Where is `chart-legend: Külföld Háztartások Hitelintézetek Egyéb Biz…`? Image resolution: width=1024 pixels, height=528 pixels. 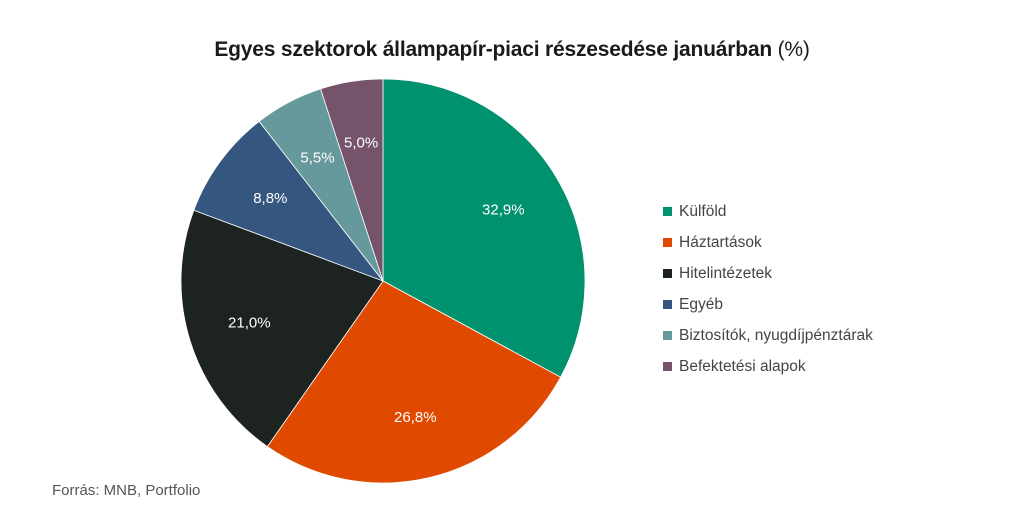 chart-legend: Külföld Háztartások Hitelintézetek Egyéb Biz… is located at coordinates (768, 289).